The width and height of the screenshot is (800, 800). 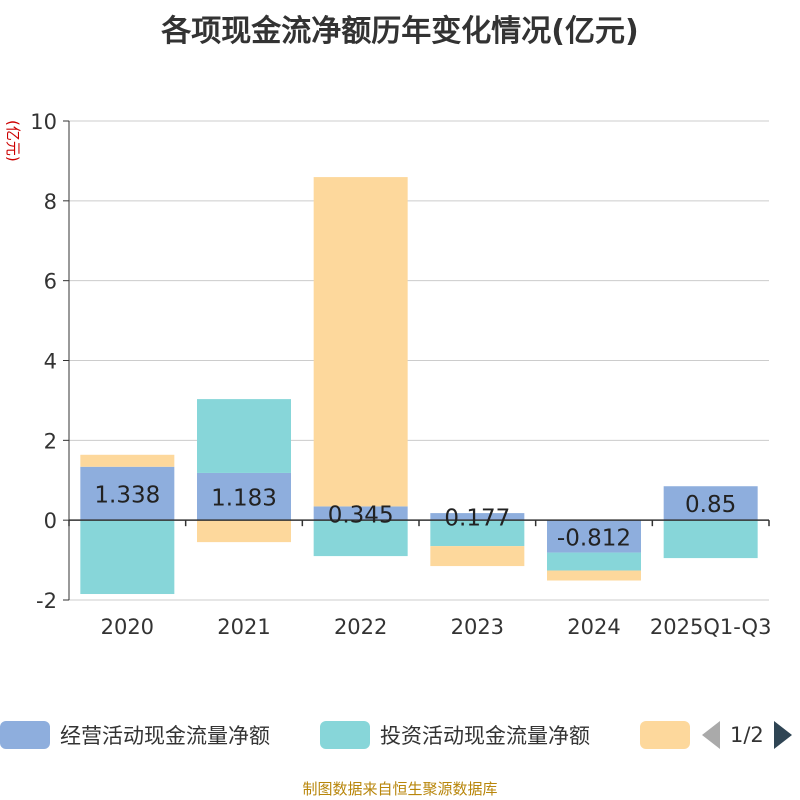 I want to click on bar-series-0-2021, so click(x=244, y=496).